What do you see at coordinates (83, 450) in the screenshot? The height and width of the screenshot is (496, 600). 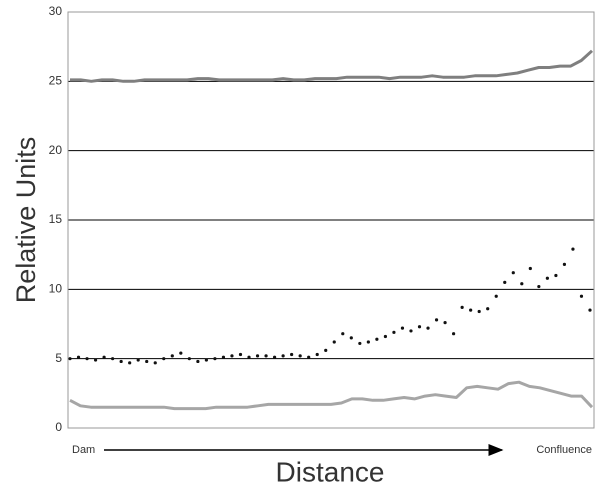 I see `x-start-label: Dam` at bounding box center [83, 450].